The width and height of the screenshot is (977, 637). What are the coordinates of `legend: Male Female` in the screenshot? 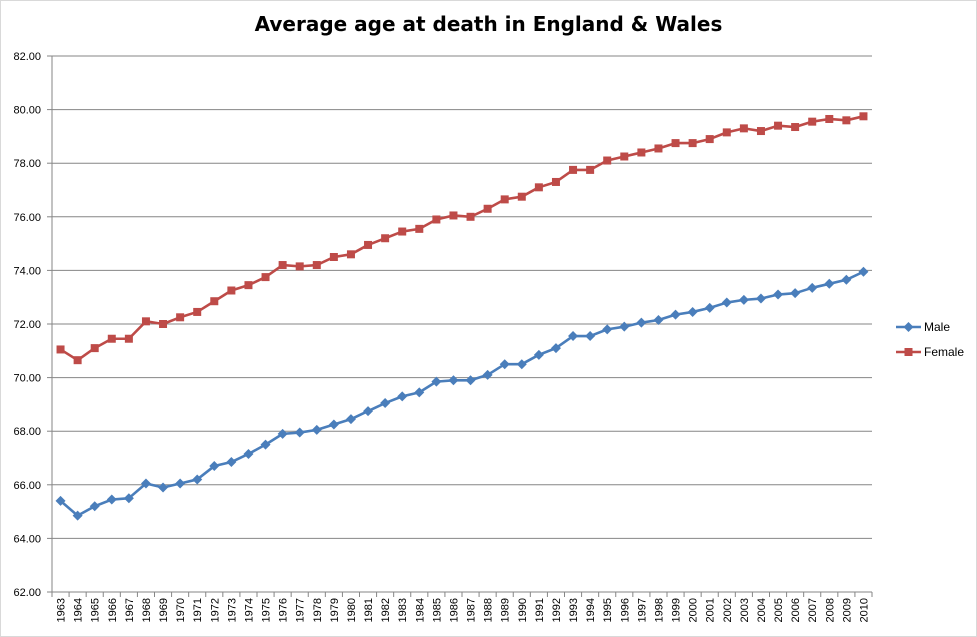 It's located at (930, 339).